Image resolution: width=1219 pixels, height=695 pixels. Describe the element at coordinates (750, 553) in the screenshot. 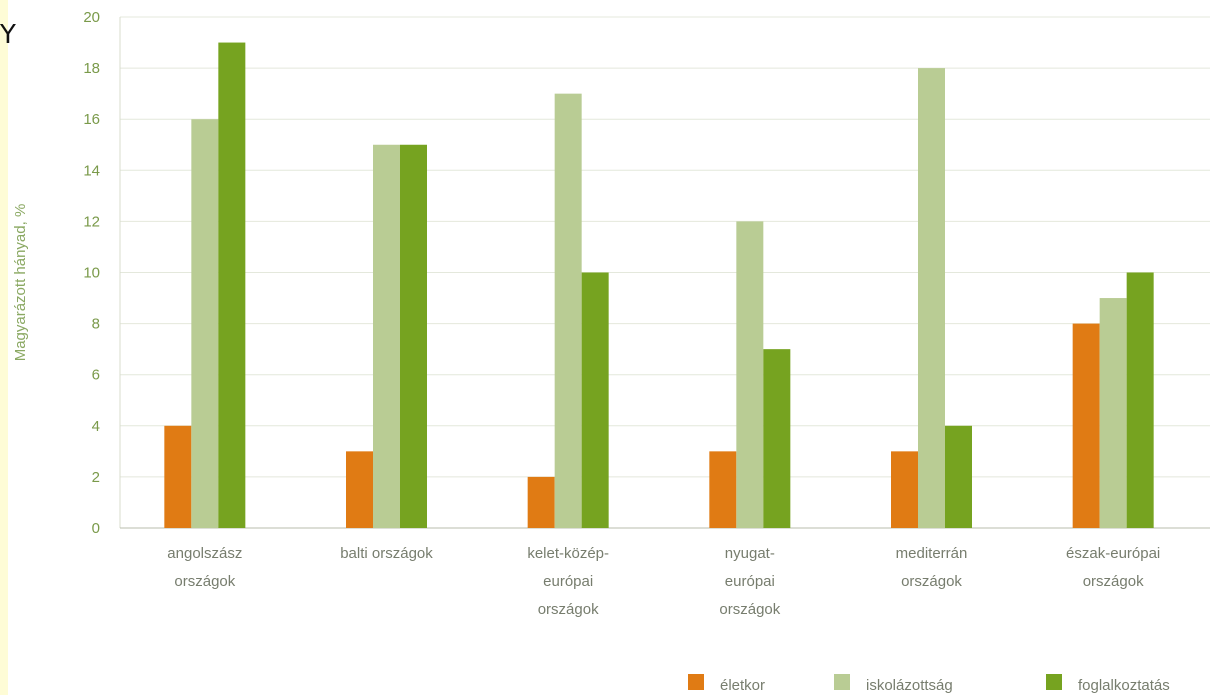

I see `x-category-label: nyugat-` at that location.